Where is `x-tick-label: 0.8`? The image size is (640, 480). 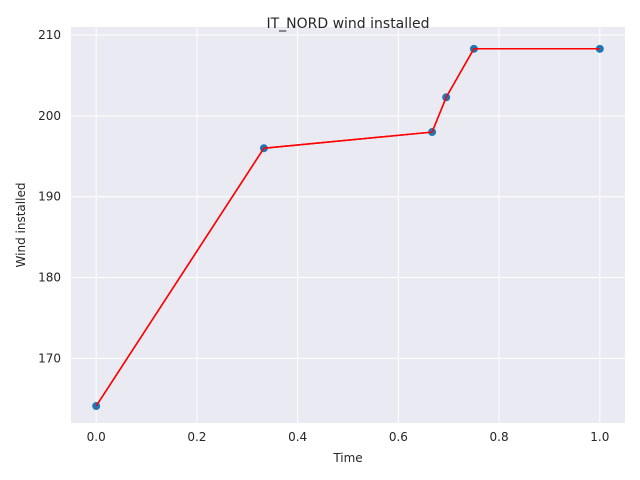 x-tick-label: 0.8 is located at coordinates (499, 437).